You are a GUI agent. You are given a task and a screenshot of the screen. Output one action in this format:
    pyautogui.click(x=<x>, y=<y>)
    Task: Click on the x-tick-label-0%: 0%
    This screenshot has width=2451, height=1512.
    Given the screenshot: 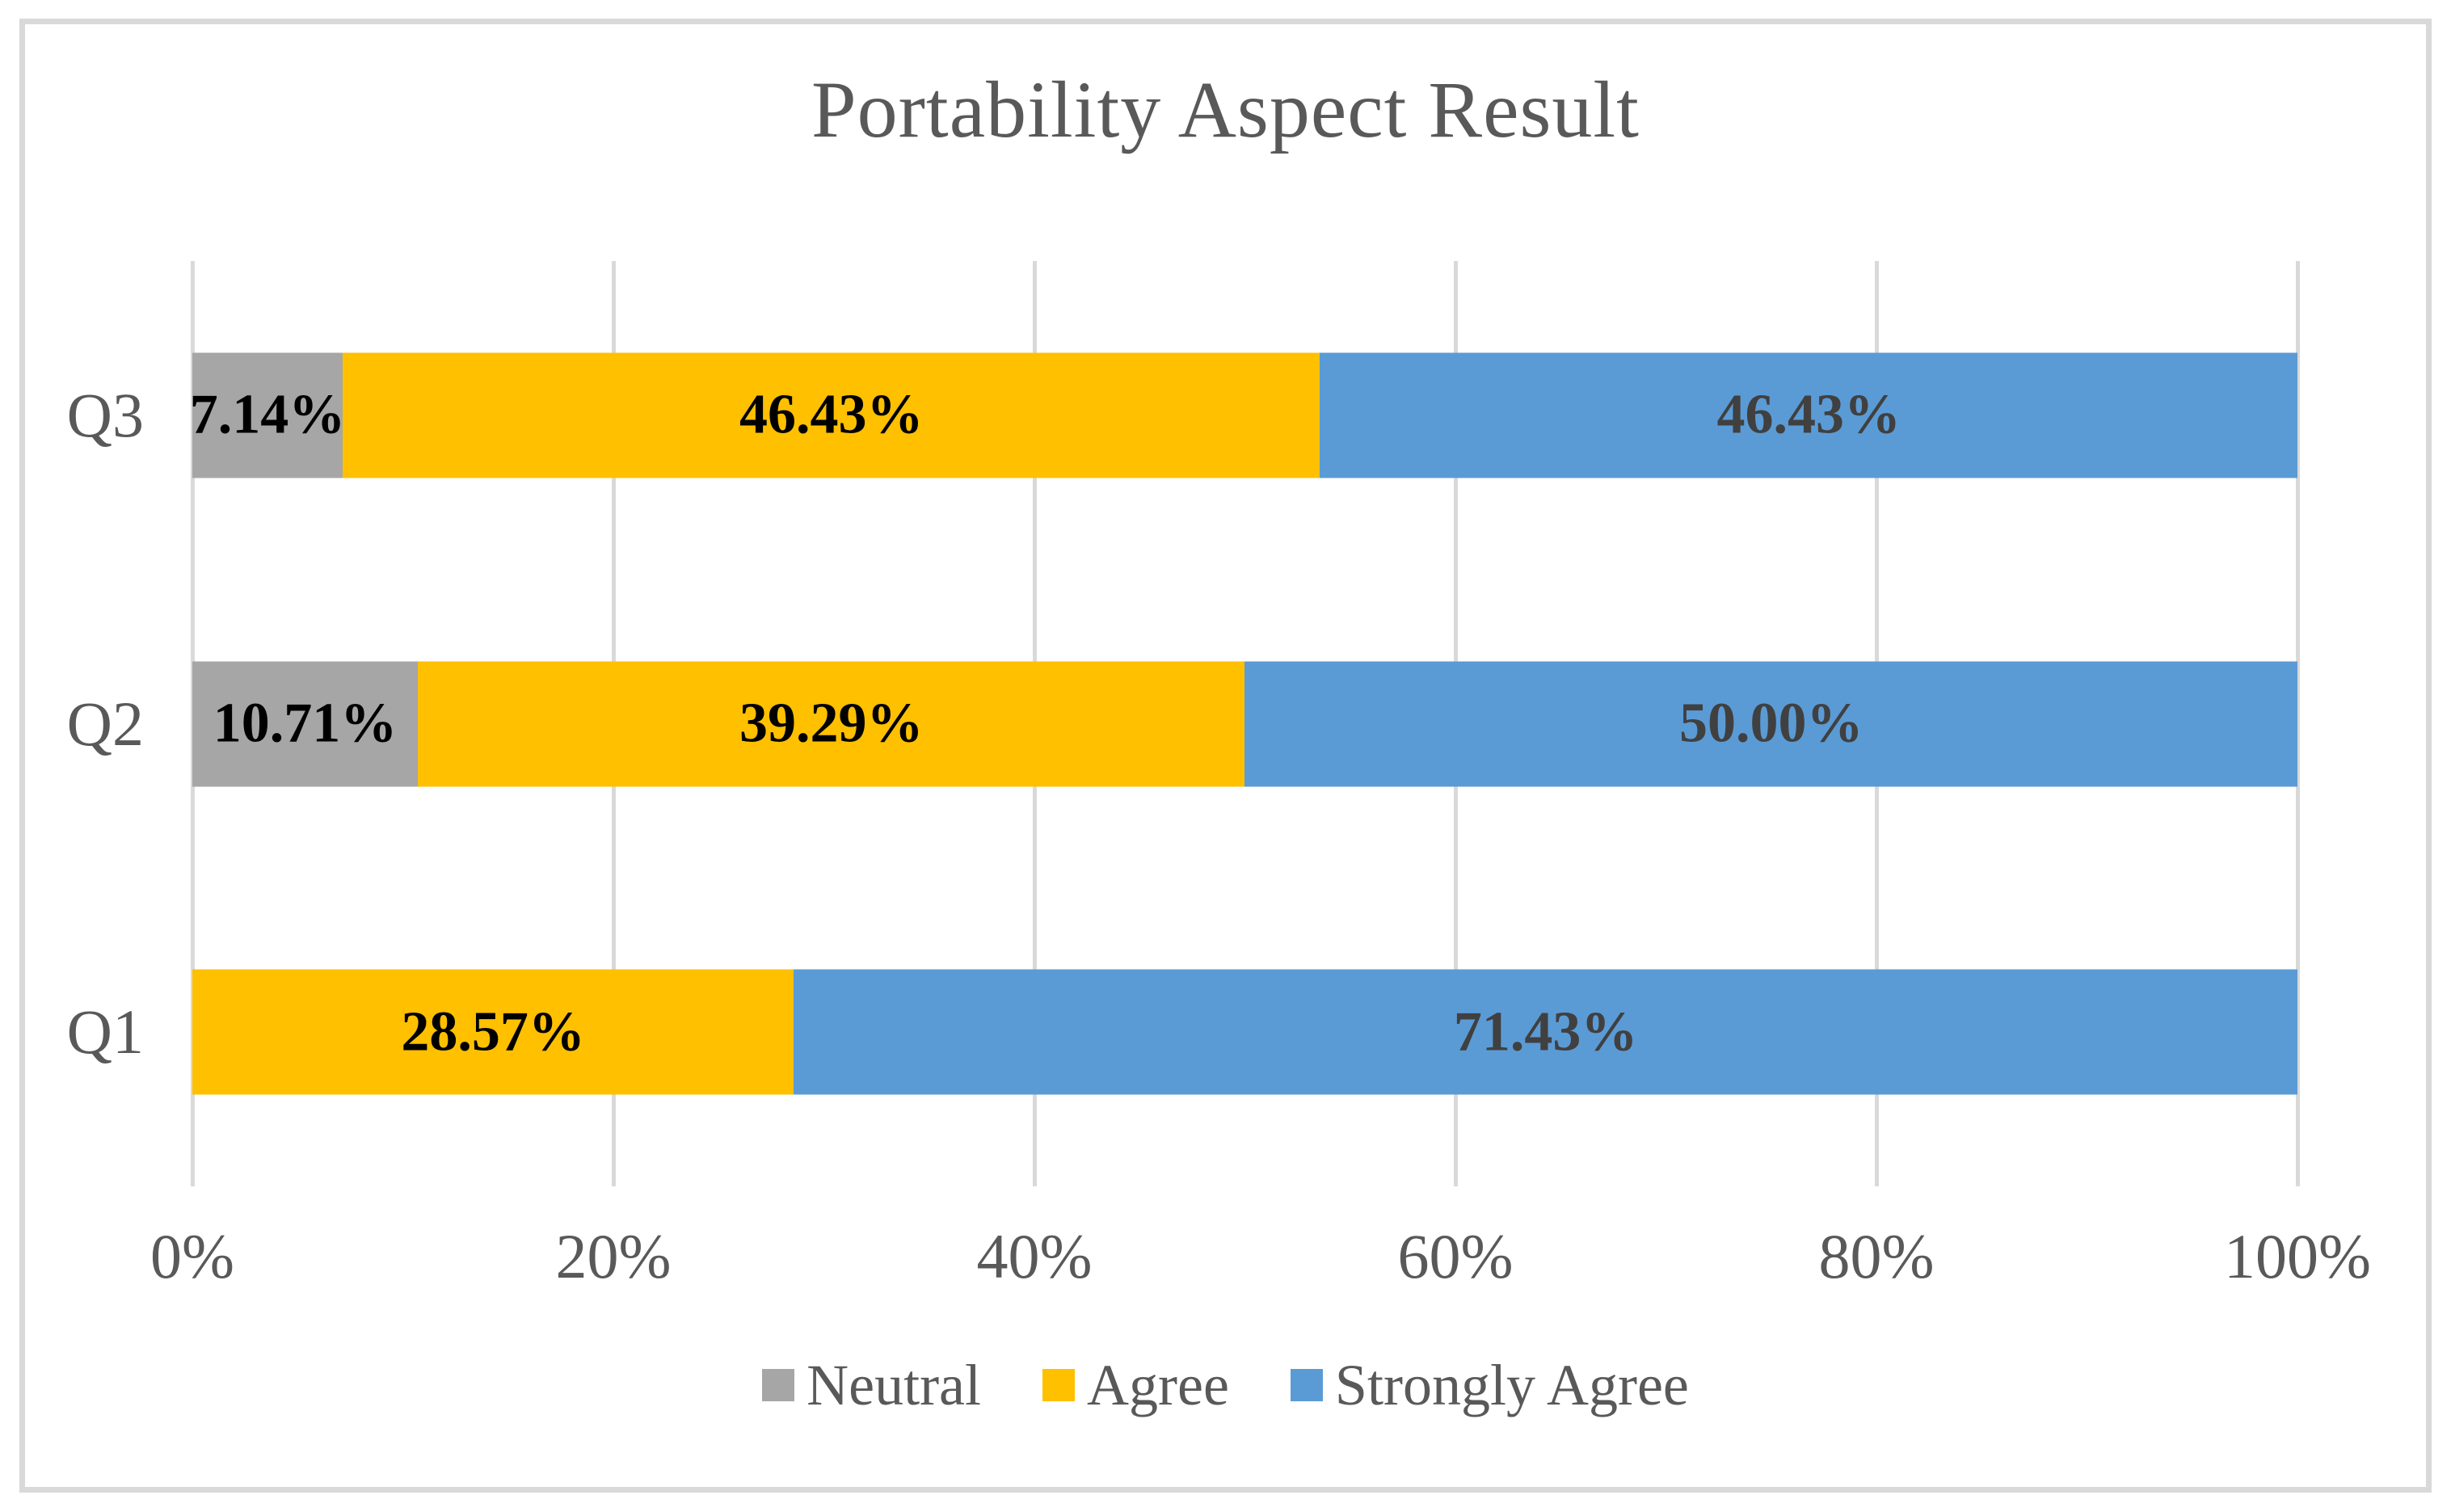 What is the action you would take?
    pyautogui.click(x=192, y=1256)
    